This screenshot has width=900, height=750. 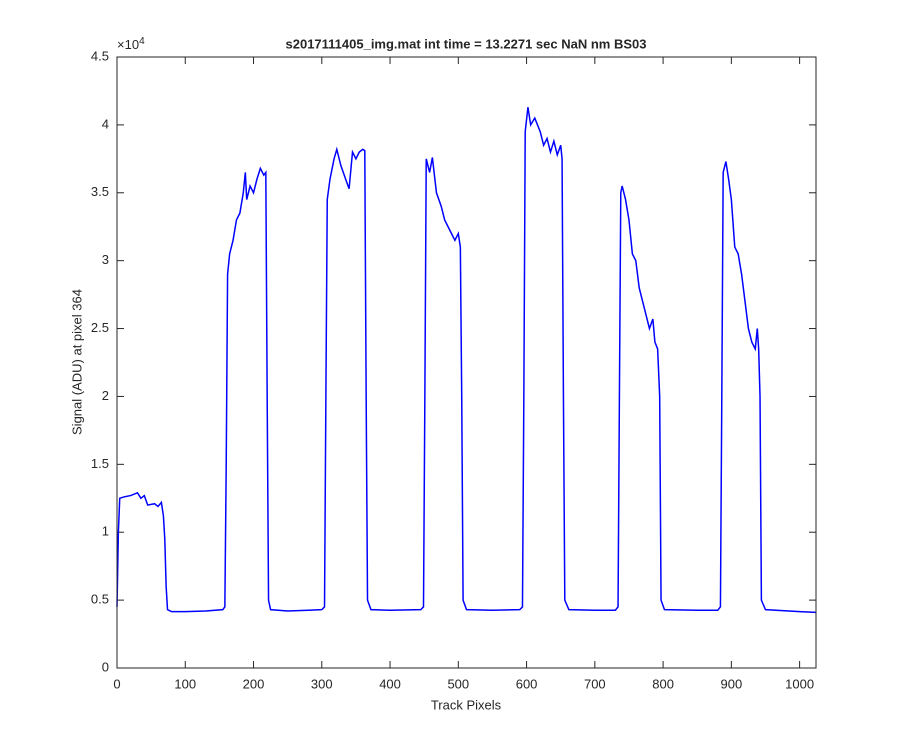 I want to click on y-multiplier-exponent: 4, so click(x=142, y=41).